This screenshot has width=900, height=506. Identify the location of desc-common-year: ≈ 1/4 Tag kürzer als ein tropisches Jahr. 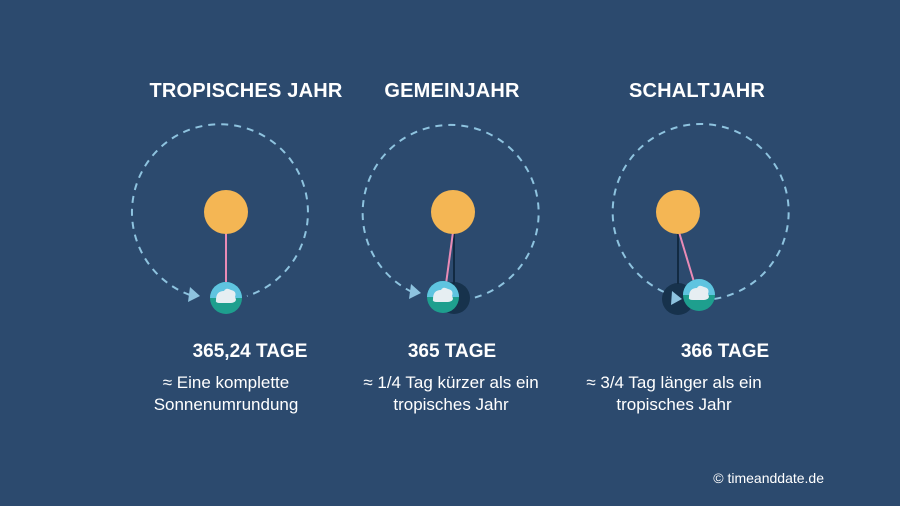
(451, 394).